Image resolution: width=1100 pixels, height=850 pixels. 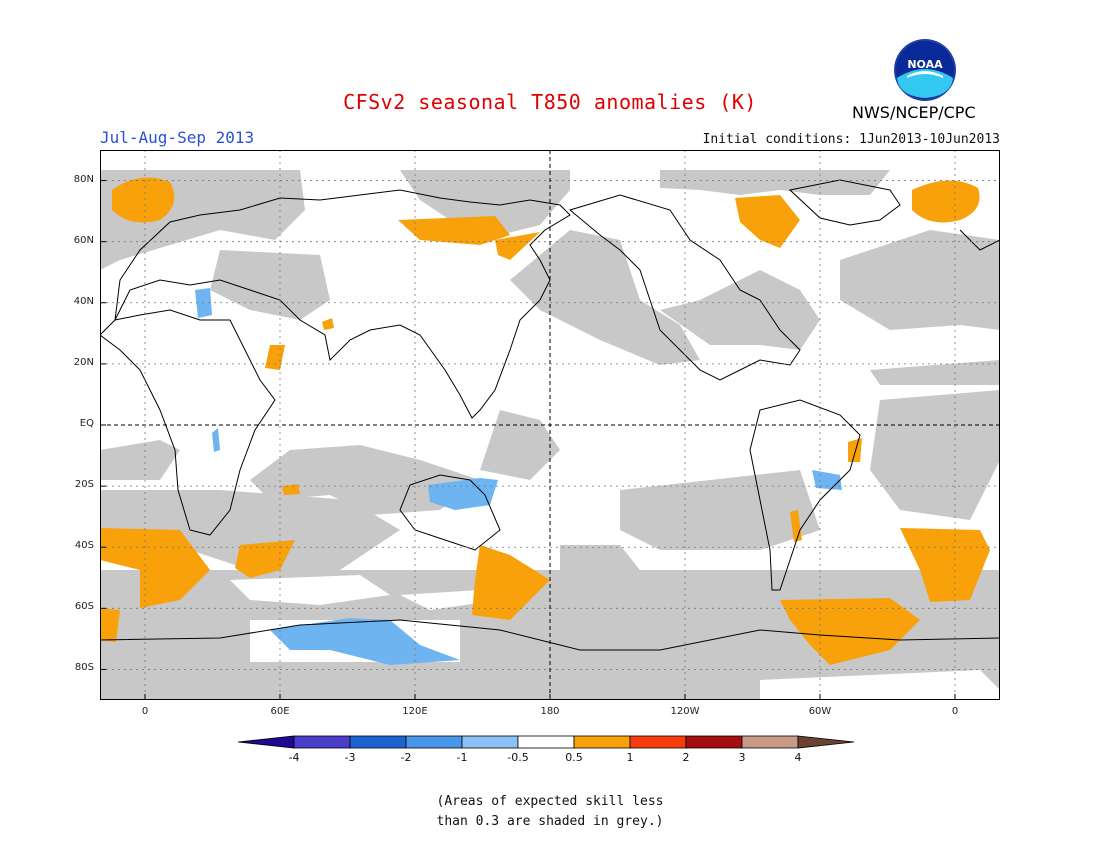 I want to click on footnote-line-2: than 0.3 are shaded in grey.), so click(x=550, y=821).